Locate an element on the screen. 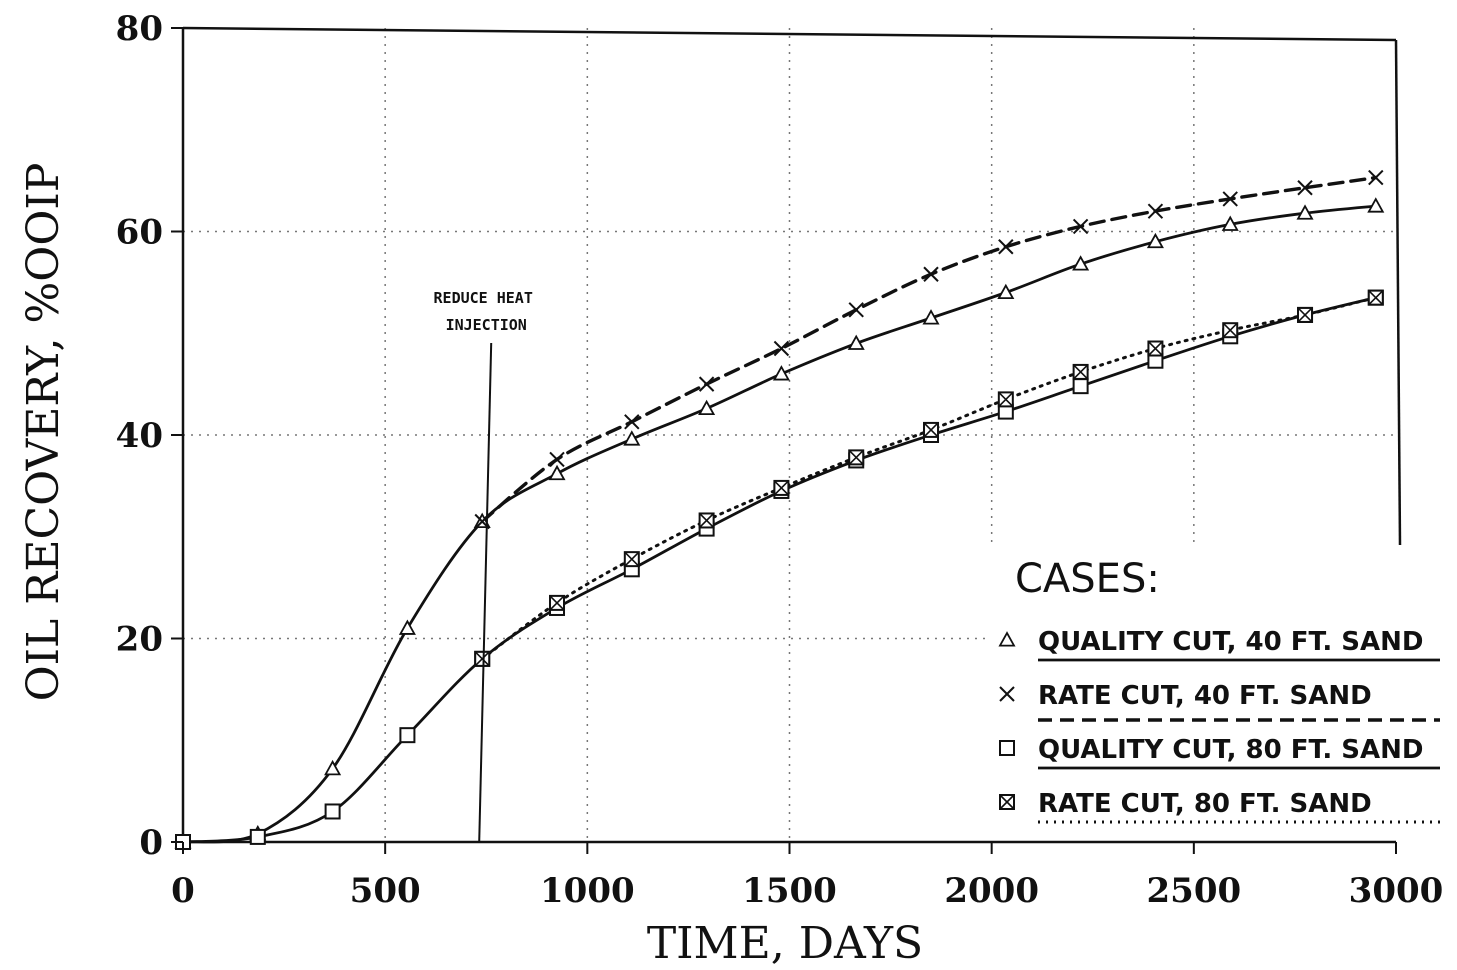  x-tick-label-5: 2500 is located at coordinates (1194, 891).